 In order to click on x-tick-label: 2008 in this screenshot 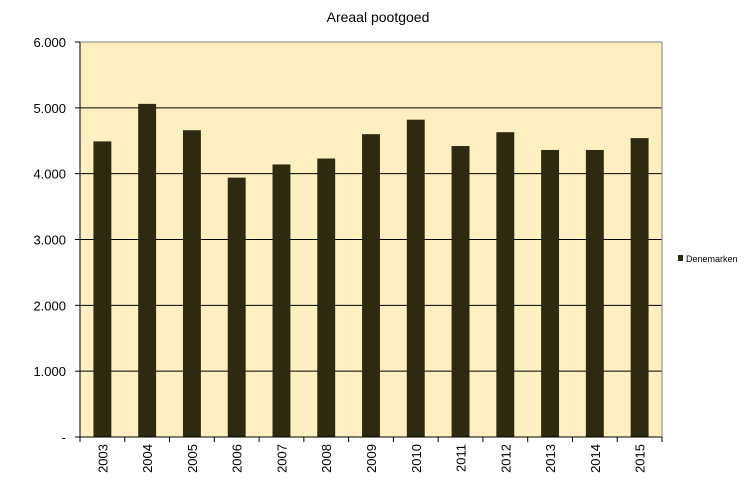, I will do `click(326, 458)`.